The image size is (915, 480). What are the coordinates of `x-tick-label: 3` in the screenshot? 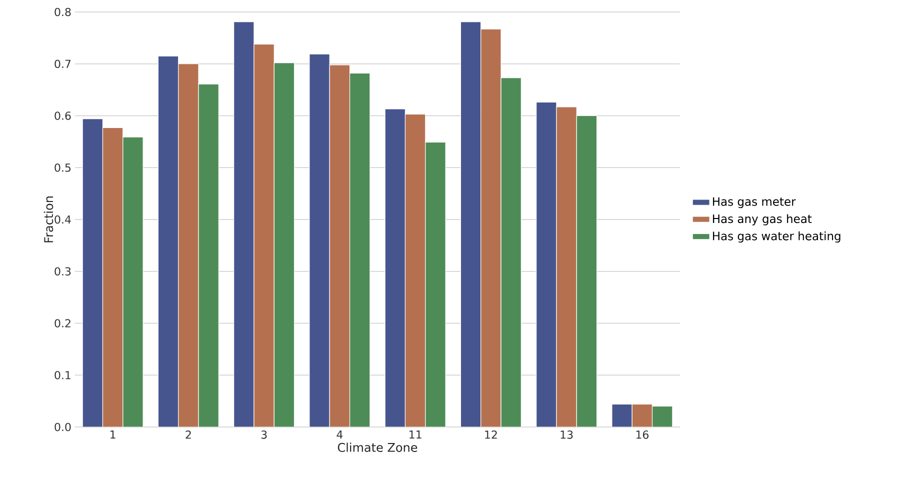 It's located at (264, 434).